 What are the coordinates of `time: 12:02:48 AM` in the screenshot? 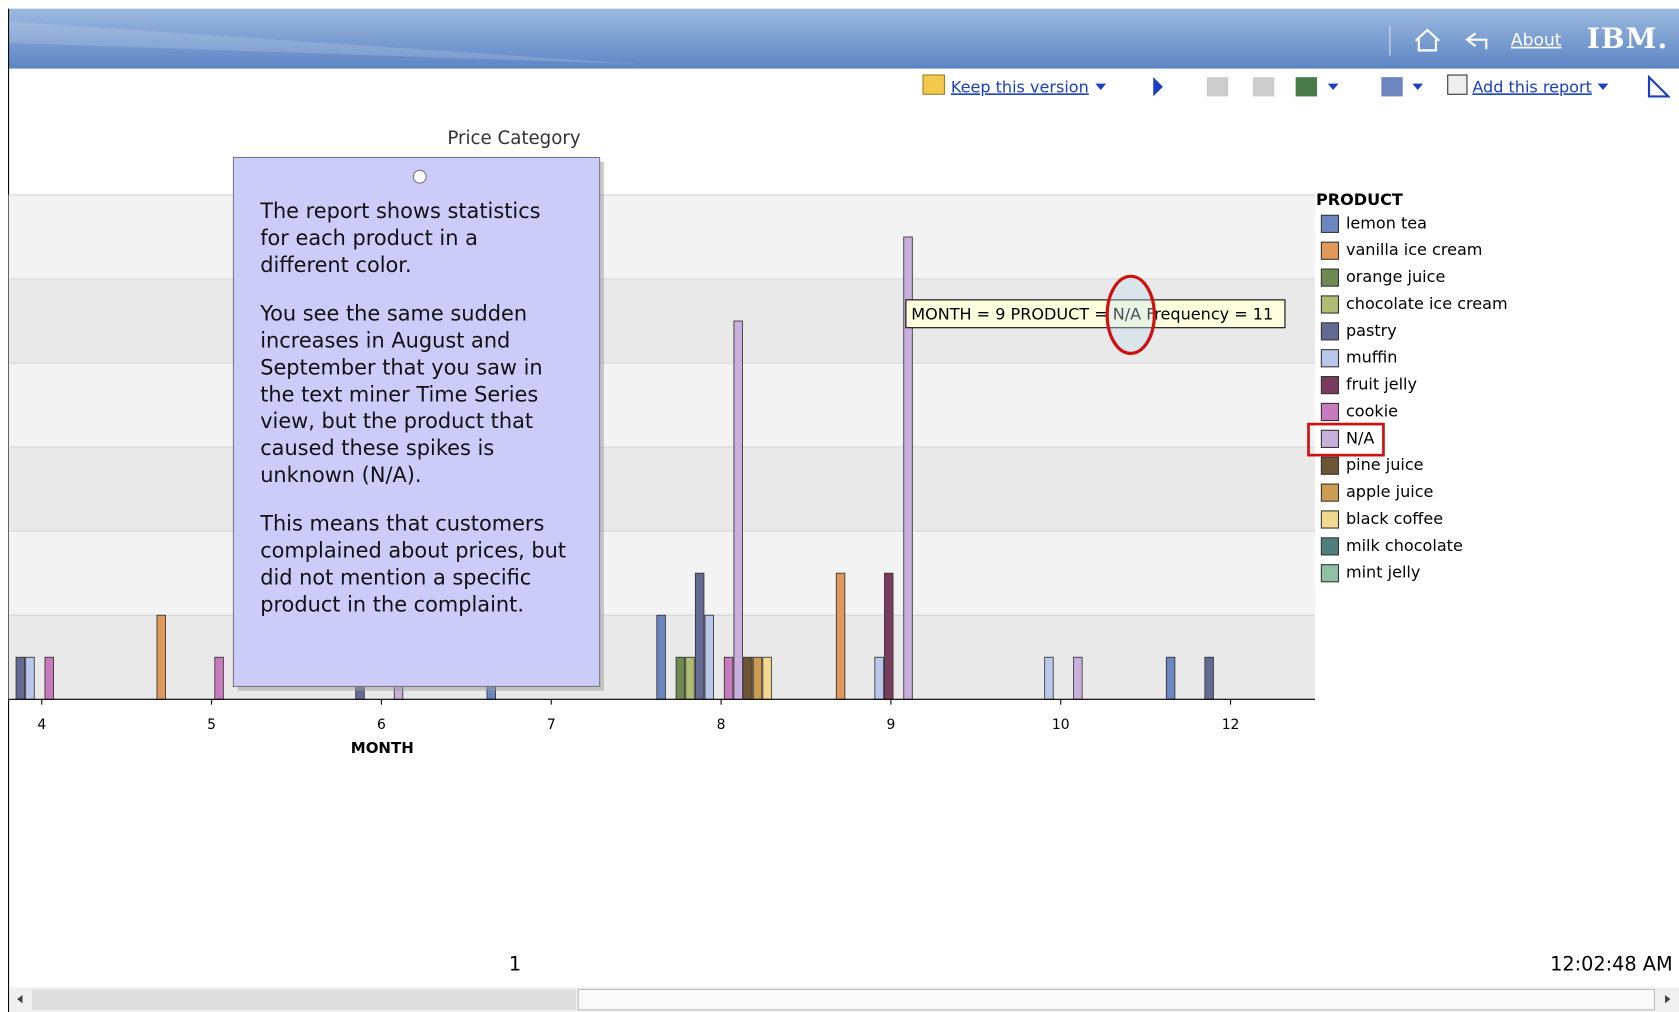 It's located at (1611, 963).